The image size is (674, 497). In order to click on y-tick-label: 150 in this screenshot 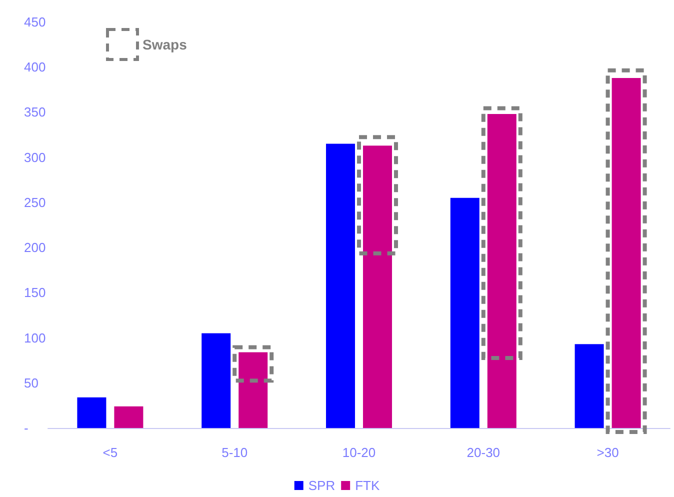, I will do `click(35, 292)`.